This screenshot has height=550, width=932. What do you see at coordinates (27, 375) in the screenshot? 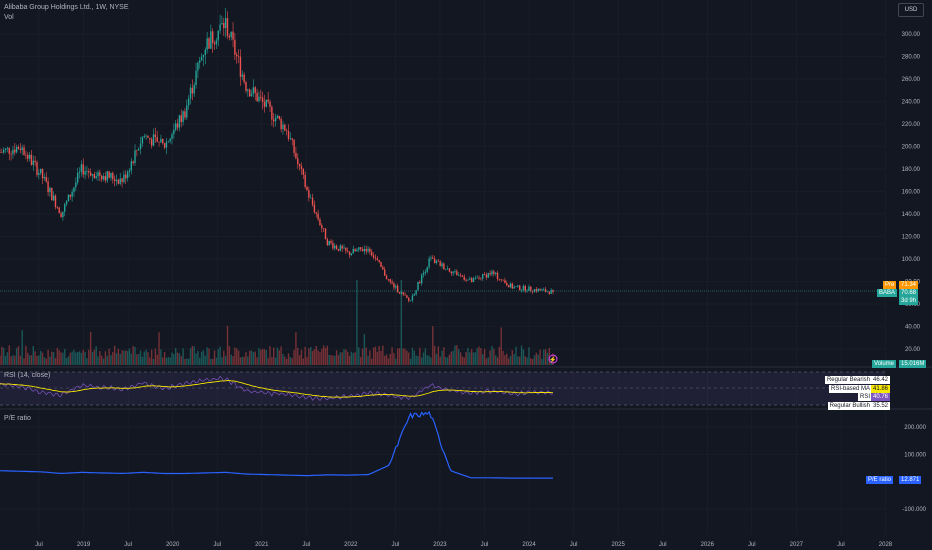
I see `rsi-title: RSI (14, close)` at bounding box center [27, 375].